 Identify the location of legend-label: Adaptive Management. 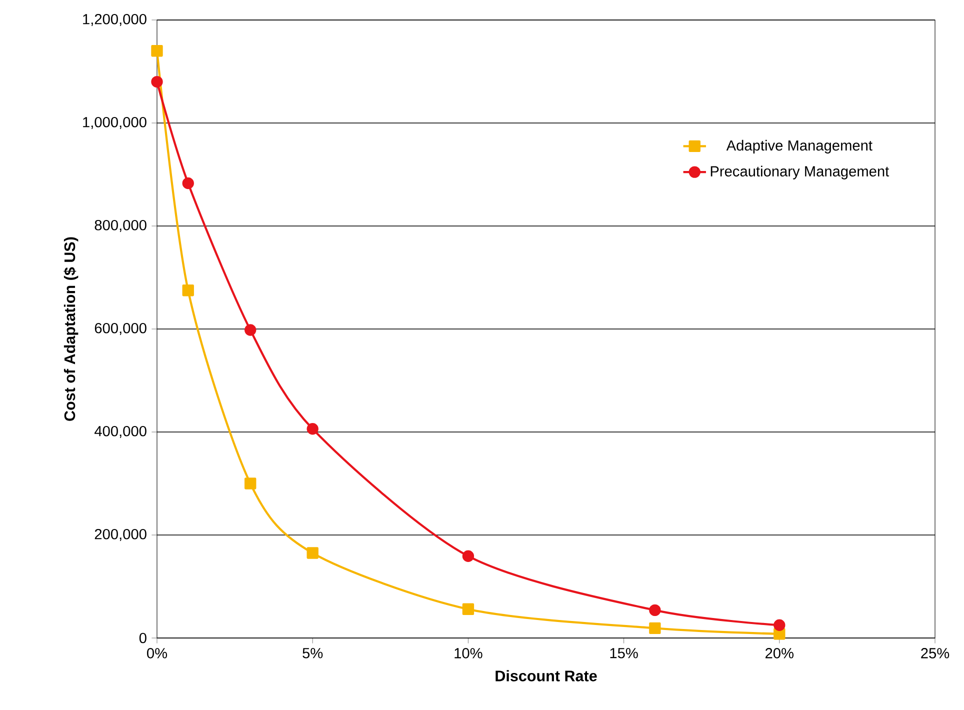
(799, 147).